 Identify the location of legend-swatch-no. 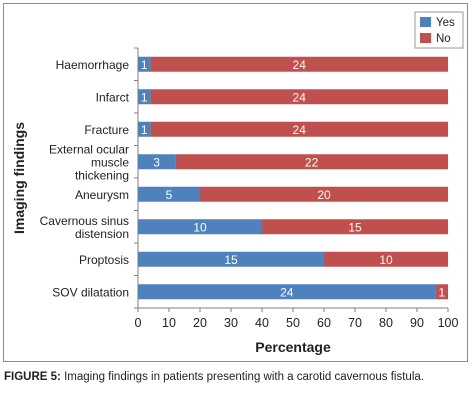
(425, 38).